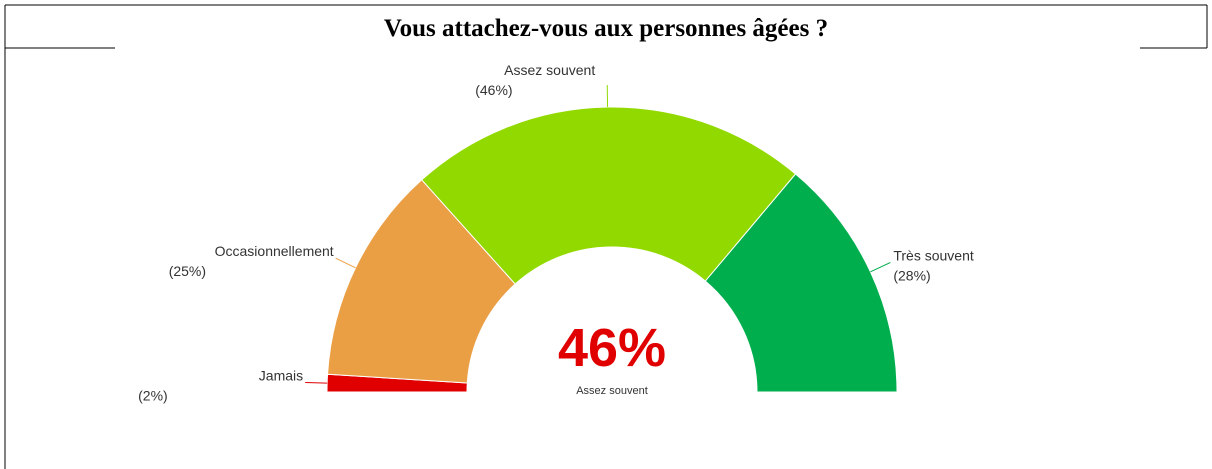 This screenshot has width=1212, height=469. What do you see at coordinates (281, 375) in the screenshot?
I see `segment-label: Jamais` at bounding box center [281, 375].